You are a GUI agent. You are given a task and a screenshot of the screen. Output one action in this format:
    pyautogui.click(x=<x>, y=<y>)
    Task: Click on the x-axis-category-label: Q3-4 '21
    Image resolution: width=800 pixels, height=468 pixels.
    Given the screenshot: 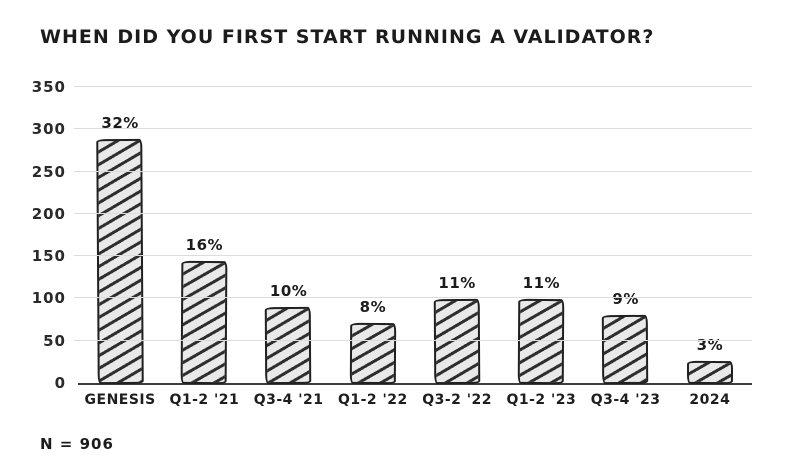 What is the action you would take?
    pyautogui.click(x=288, y=400)
    